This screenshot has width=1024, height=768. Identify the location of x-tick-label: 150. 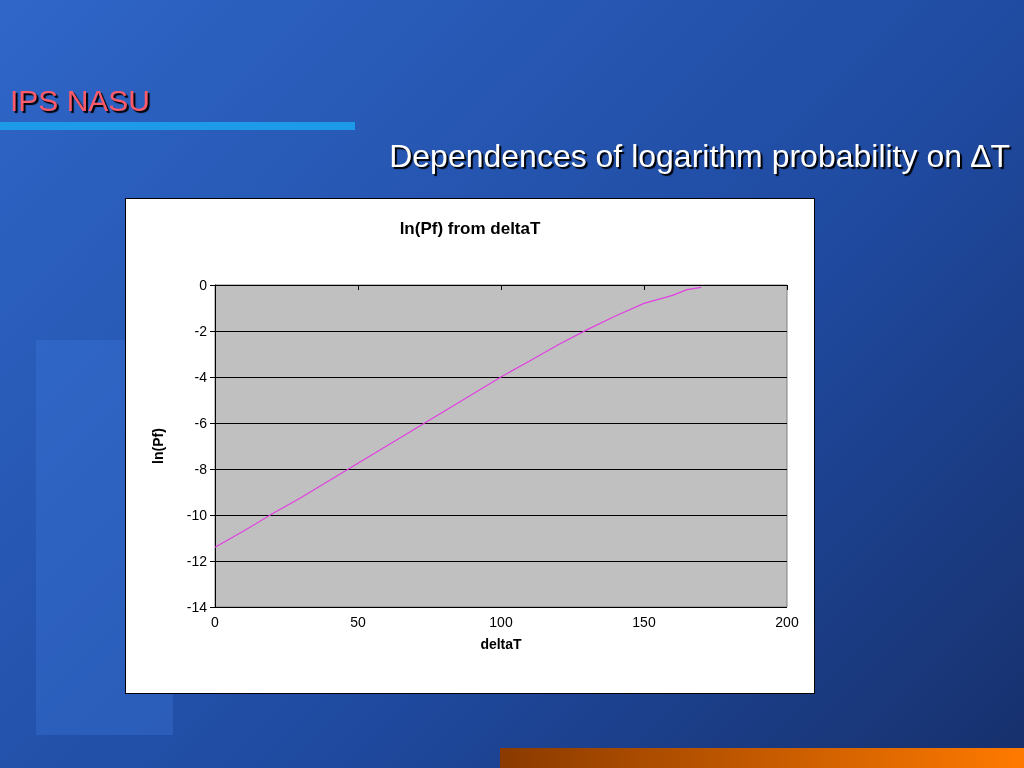
(644, 622).